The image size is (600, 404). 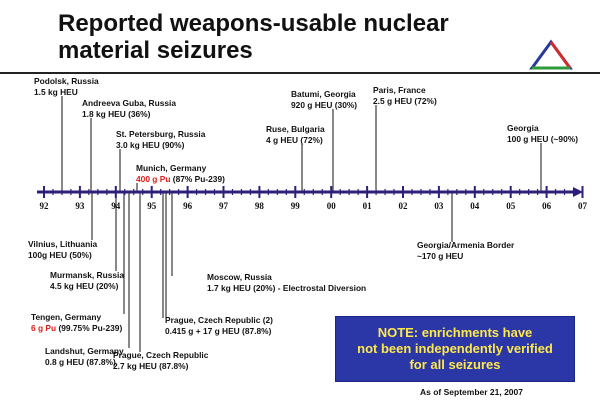 What do you see at coordinates (578, 192) in the screenshot?
I see `timeline-arrow` at bounding box center [578, 192].